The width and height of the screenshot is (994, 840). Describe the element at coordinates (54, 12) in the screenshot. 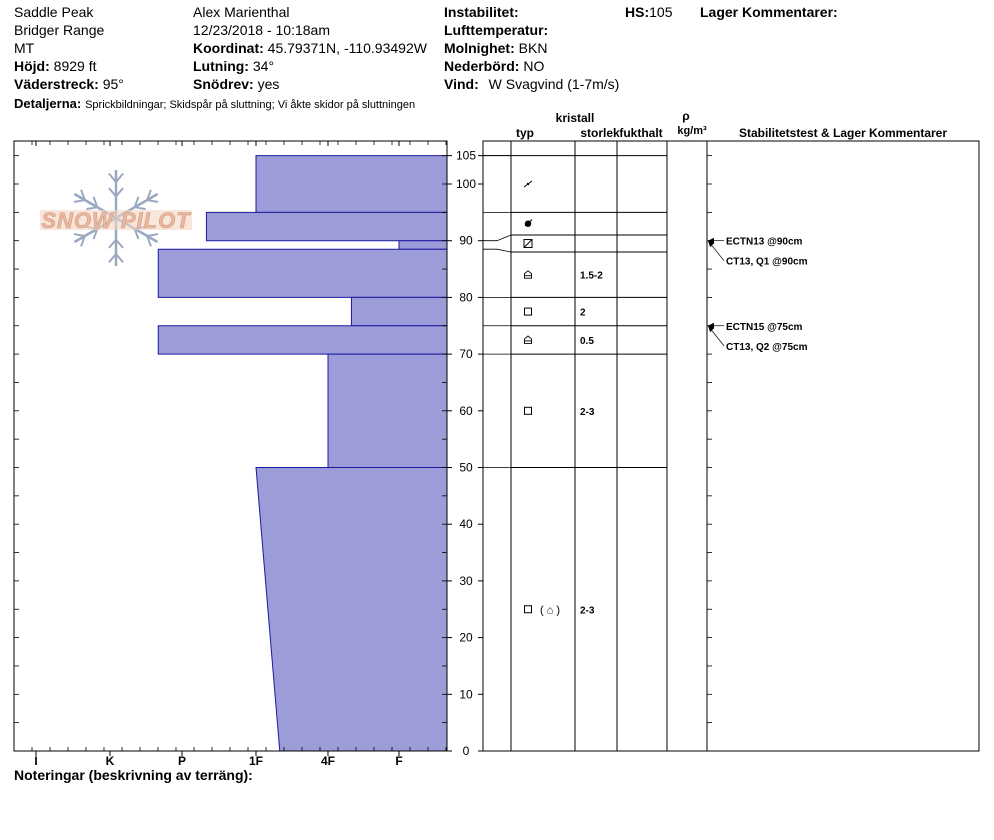

I see `location: Saddle Peak` at that location.